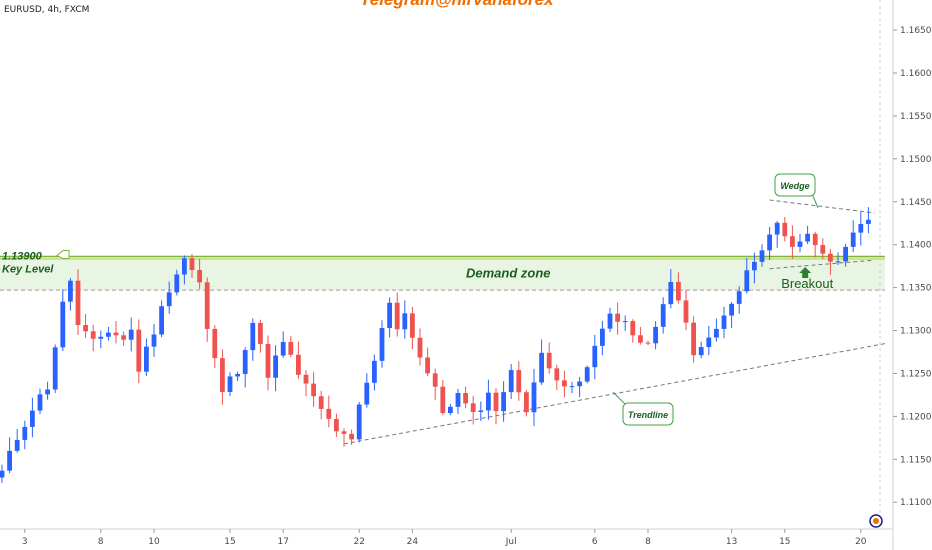  What do you see at coordinates (916, 503) in the screenshot?
I see `price-tick-label: 1.11000` at bounding box center [916, 503].